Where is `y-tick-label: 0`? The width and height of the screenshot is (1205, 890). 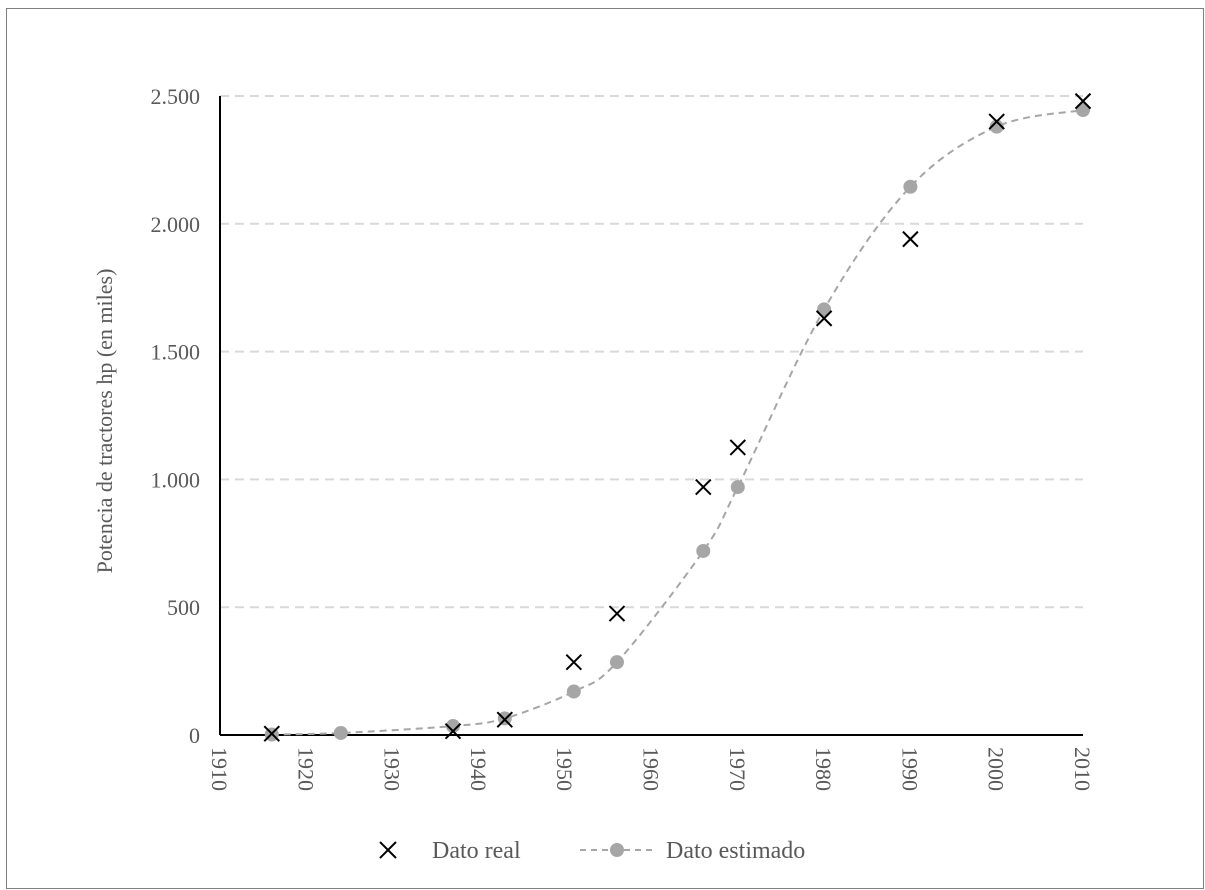
y-tick-label: 0 is located at coordinates (194, 735).